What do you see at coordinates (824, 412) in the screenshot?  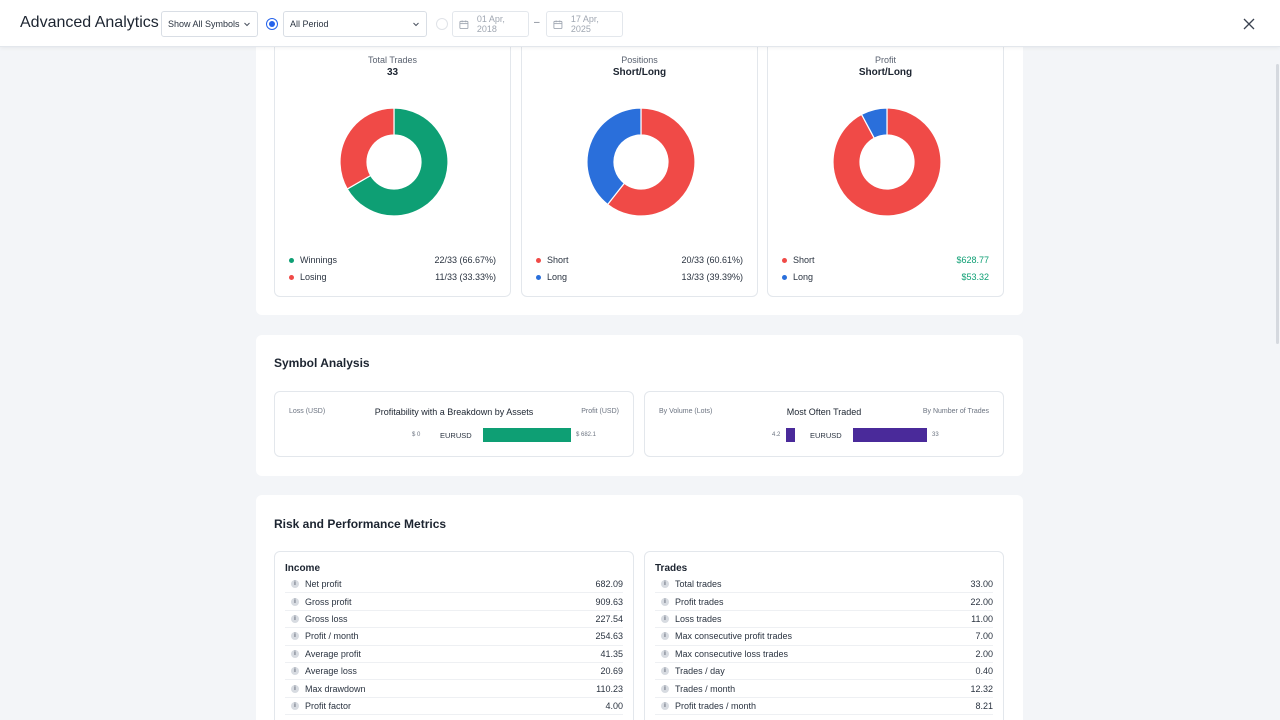 I see `card-title: Most Often Traded` at bounding box center [824, 412].